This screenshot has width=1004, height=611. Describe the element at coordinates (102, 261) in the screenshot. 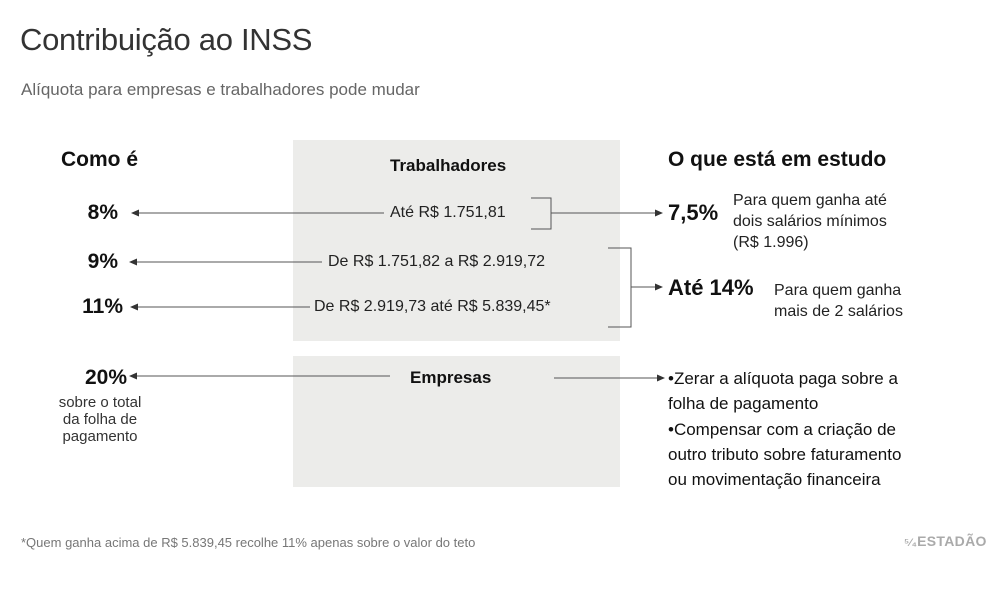

I see `current-rate-2: 9%` at that location.